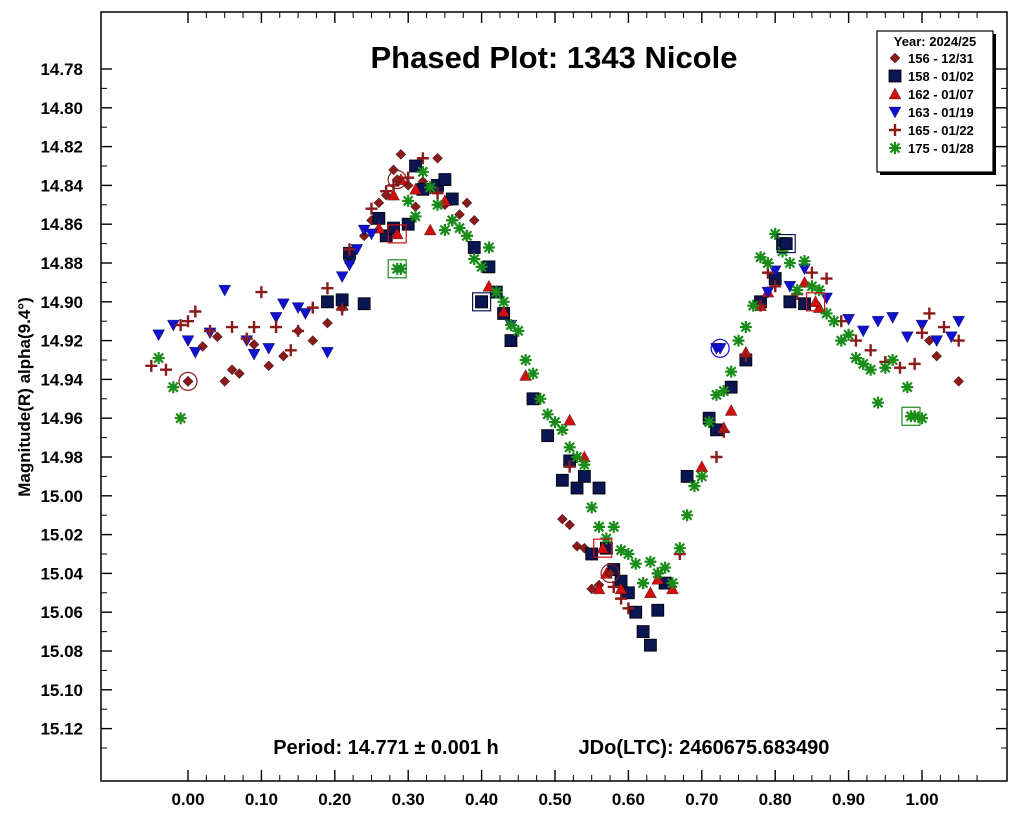 Image resolution: width=1023 pixels, height=834 pixels. What do you see at coordinates (921, 799) in the screenshot?
I see `x-tick-label: 1.00` at bounding box center [921, 799].